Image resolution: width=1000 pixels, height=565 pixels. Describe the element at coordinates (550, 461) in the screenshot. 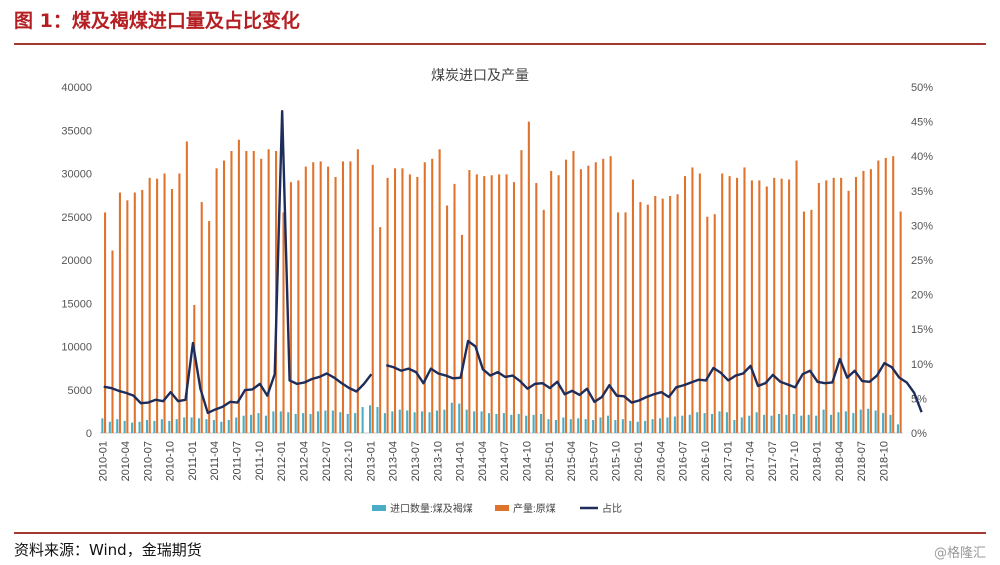

I see `x-tick-label: 2015-01` at that location.